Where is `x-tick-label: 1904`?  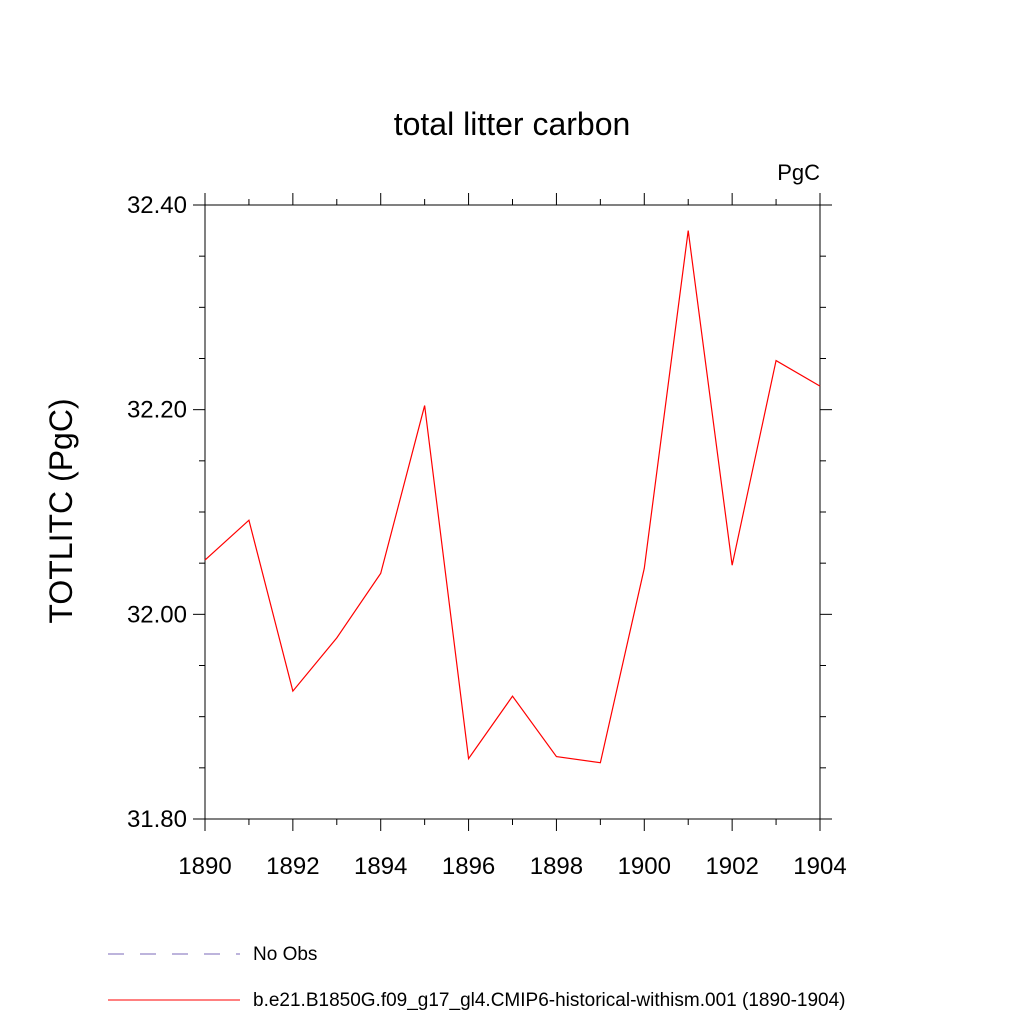 x-tick-label: 1904 is located at coordinates (819, 866).